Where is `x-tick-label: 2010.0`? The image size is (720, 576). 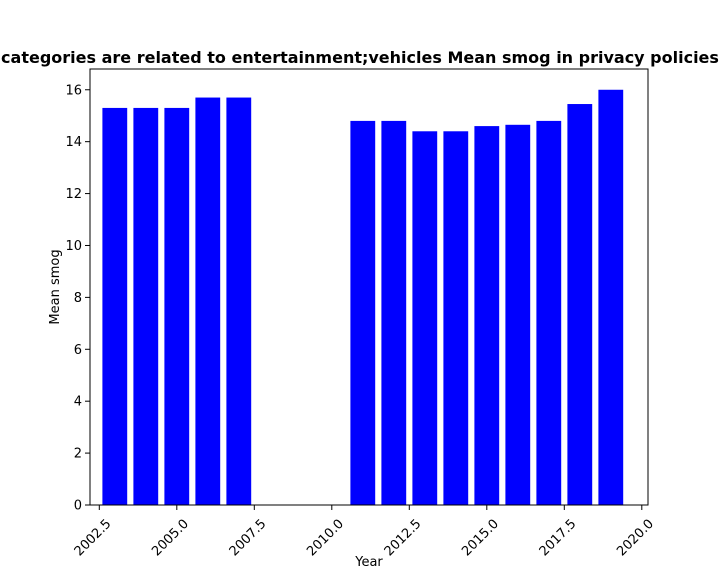
x-tick-label: 2010.0 is located at coordinates (325, 538).